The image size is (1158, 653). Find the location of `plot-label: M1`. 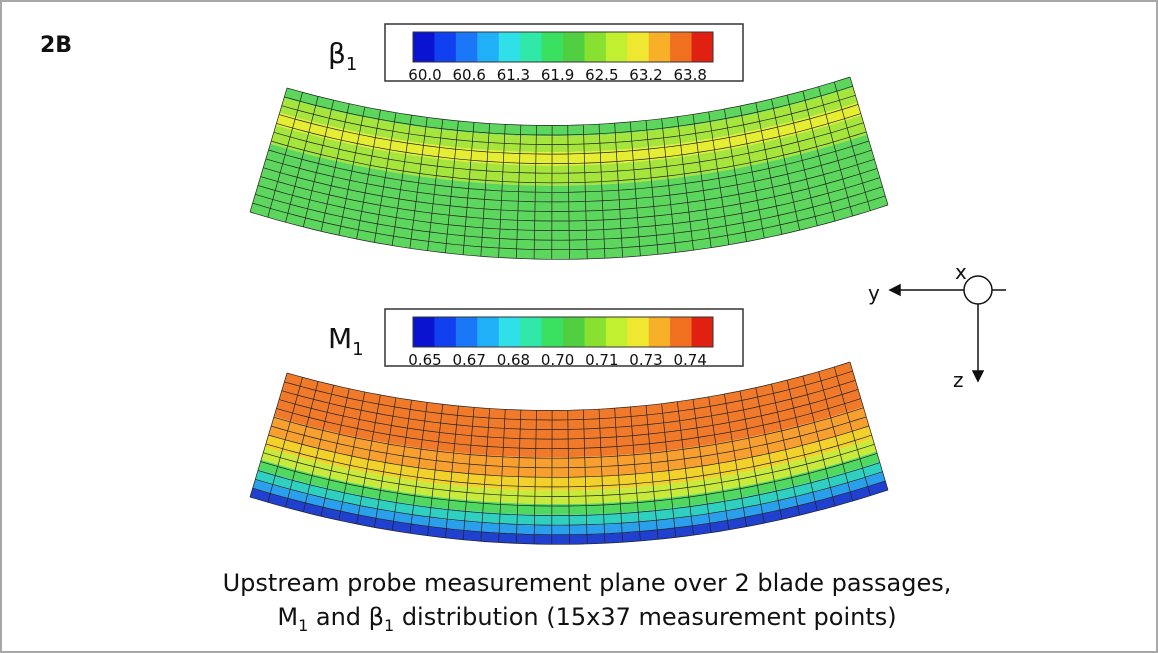

plot-label: M1 is located at coordinates (346, 341).